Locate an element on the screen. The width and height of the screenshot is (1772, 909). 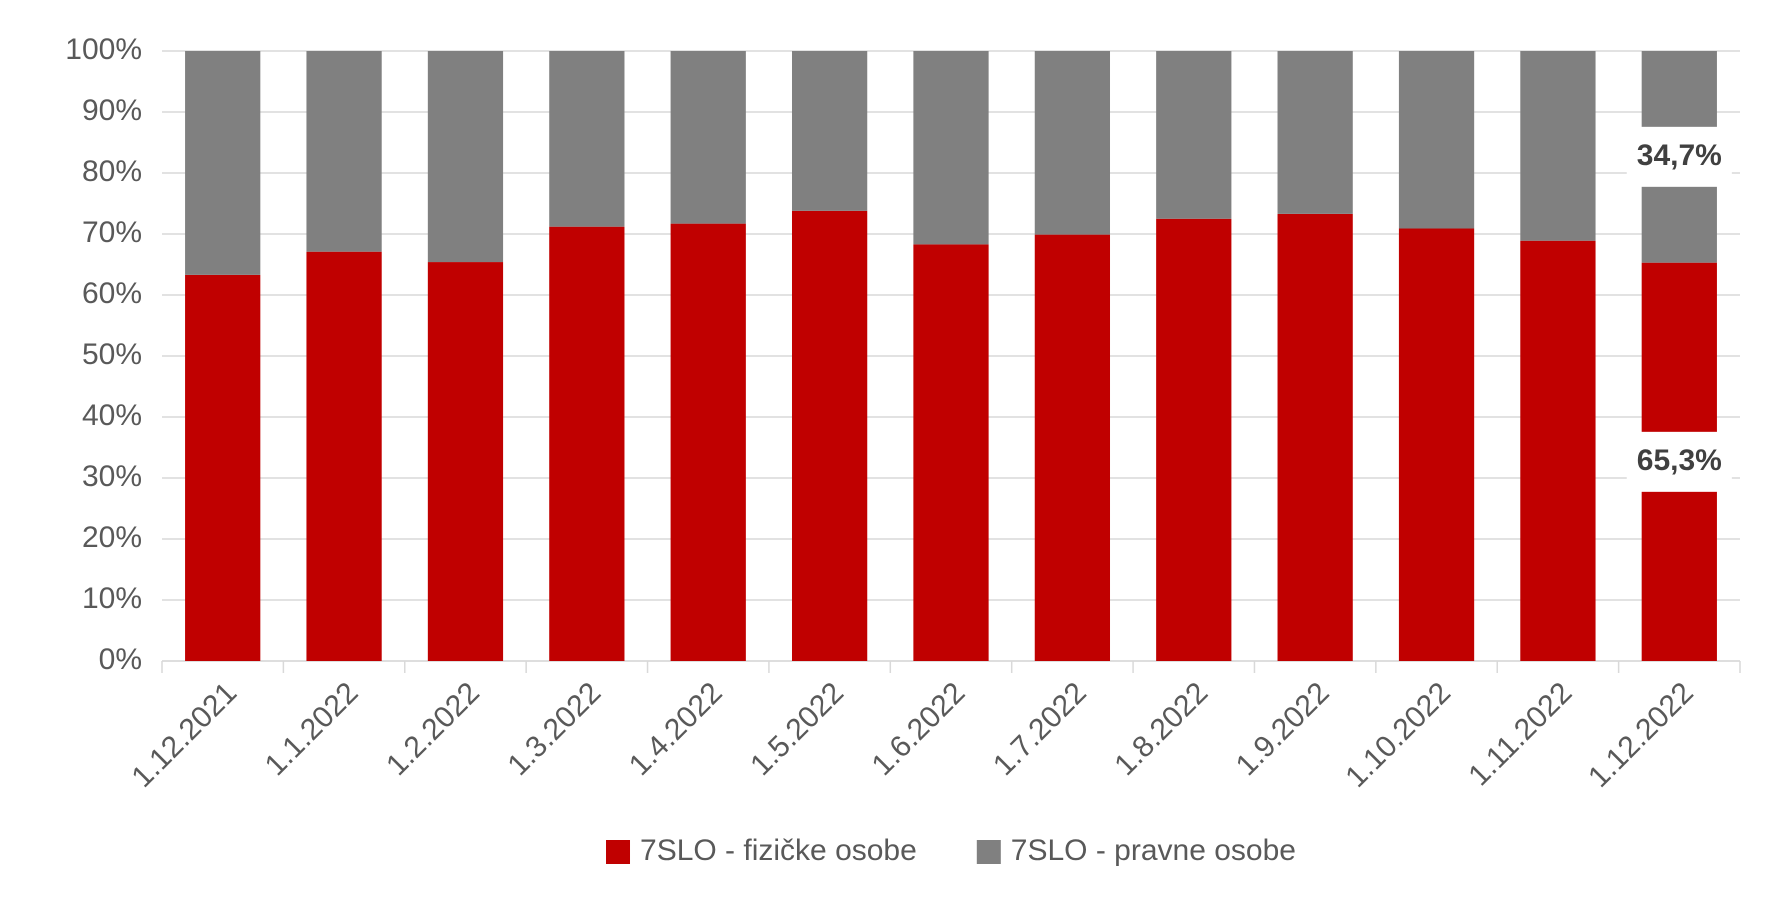
value-label: 65,3% is located at coordinates (1679, 460).